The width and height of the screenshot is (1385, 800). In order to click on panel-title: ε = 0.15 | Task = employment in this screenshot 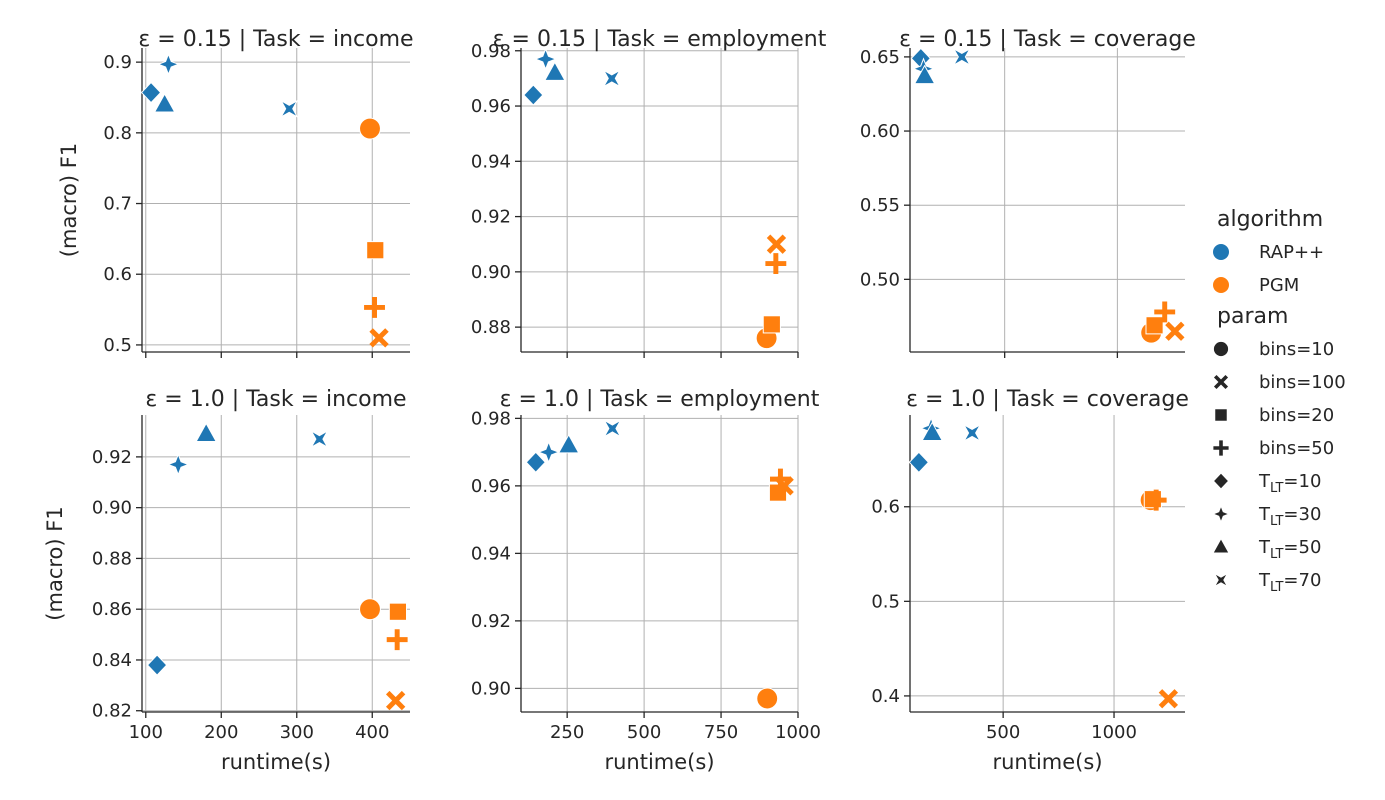, I will do `click(660, 39)`.